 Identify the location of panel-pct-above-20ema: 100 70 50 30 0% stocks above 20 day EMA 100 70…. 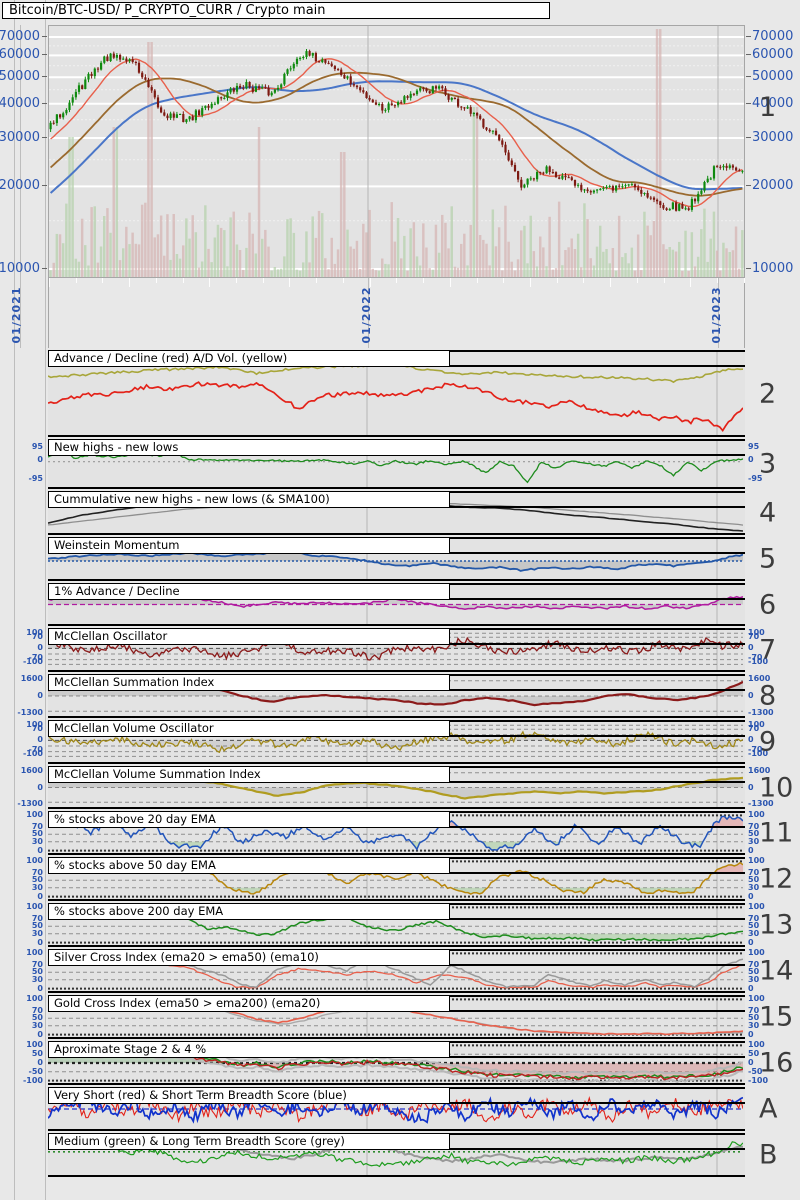
(400, 833).